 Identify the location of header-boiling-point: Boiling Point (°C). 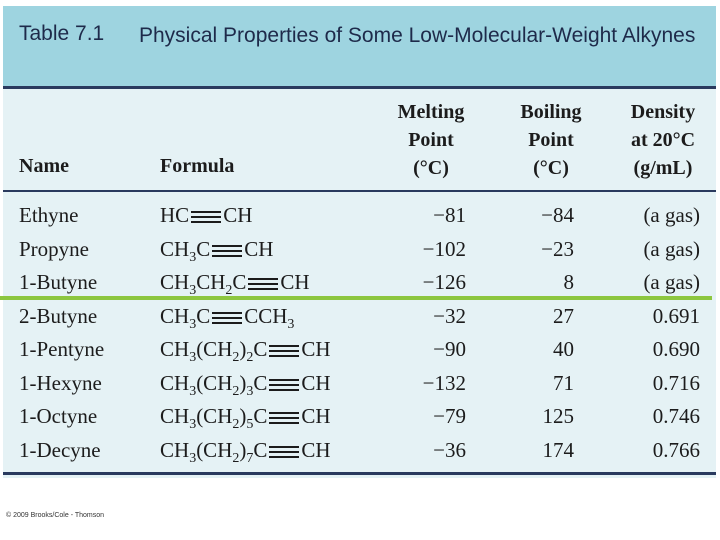
(551, 140).